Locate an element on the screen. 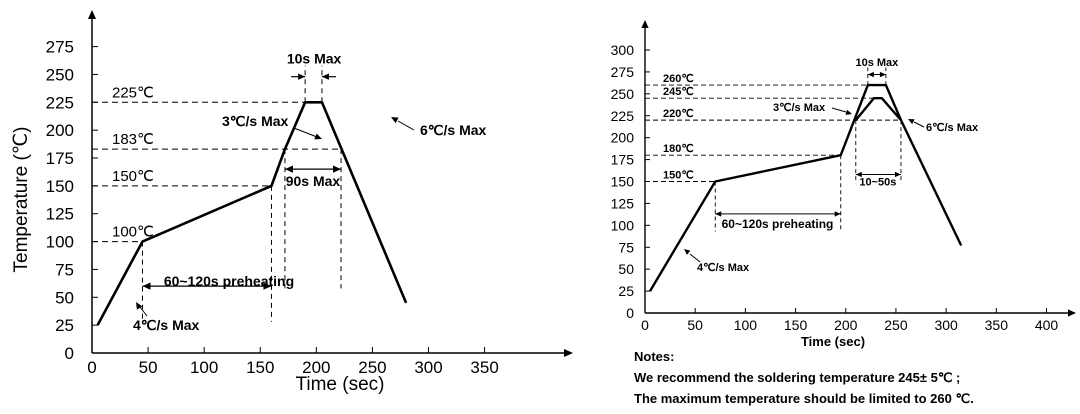 The height and width of the screenshot is (414, 1080). ref-label: 220℃ is located at coordinates (678, 114).